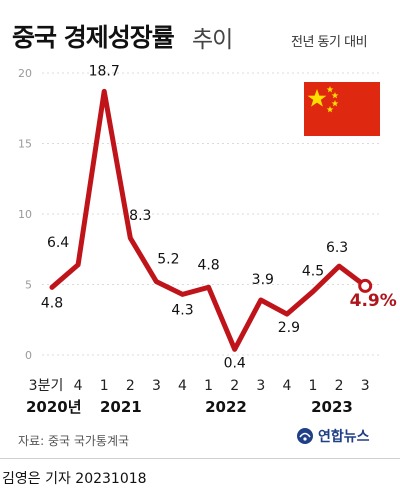 Image resolution: width=400 pixels, height=500 pixels. I want to click on data-label: 4.3, so click(182, 310).